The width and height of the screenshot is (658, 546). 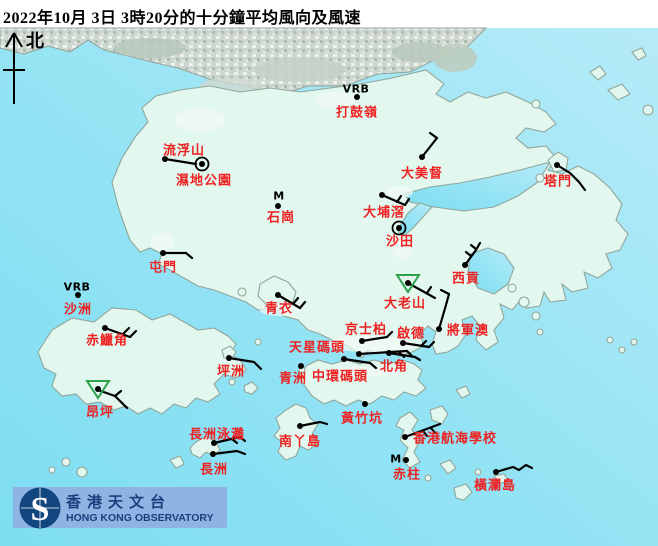 I want to click on station-sai-kung, so click(x=472, y=254).